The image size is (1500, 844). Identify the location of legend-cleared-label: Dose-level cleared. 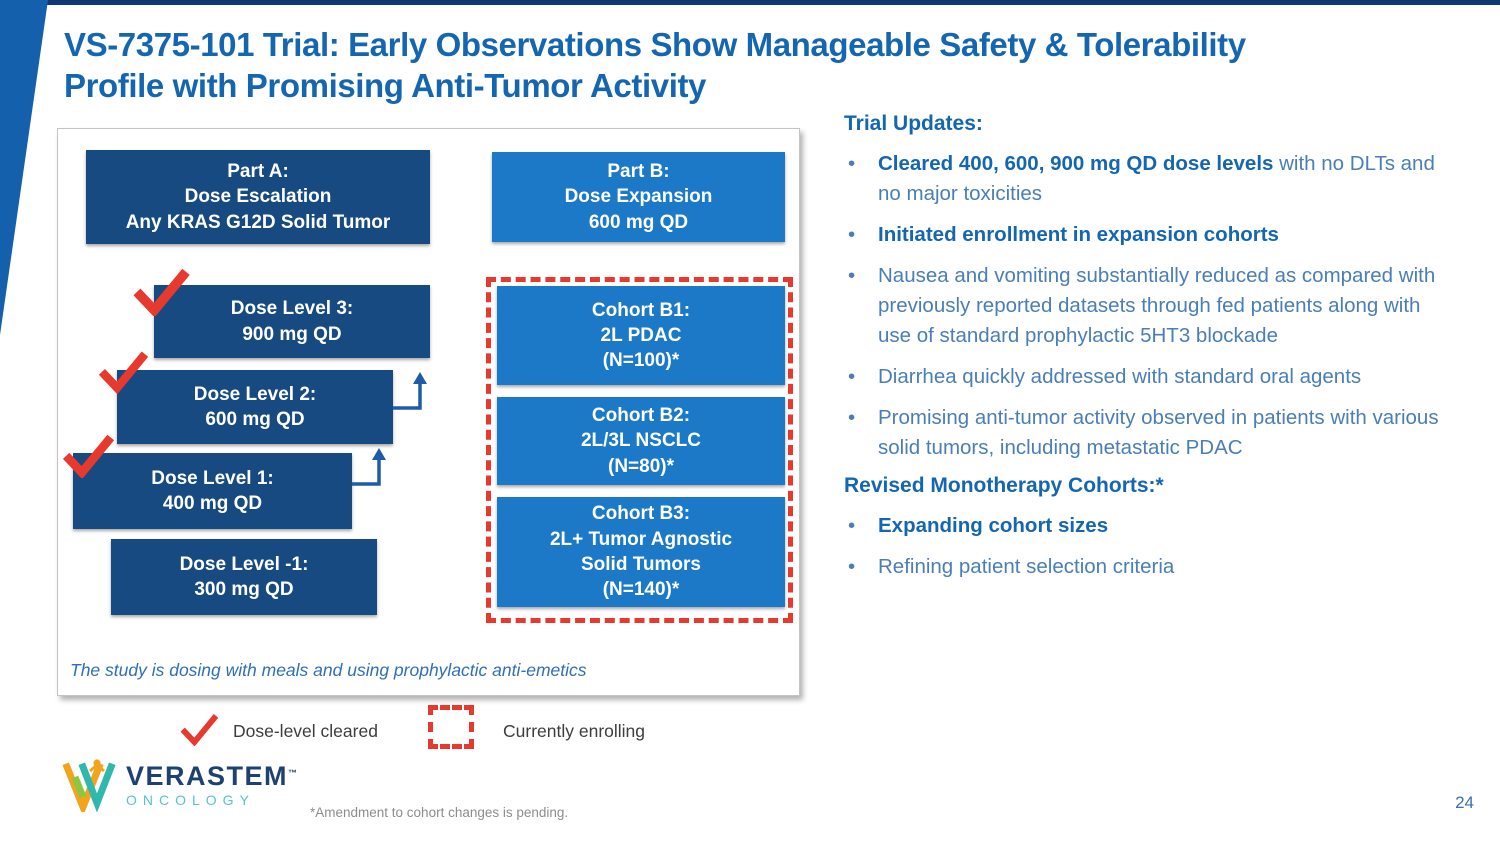
(305, 731).